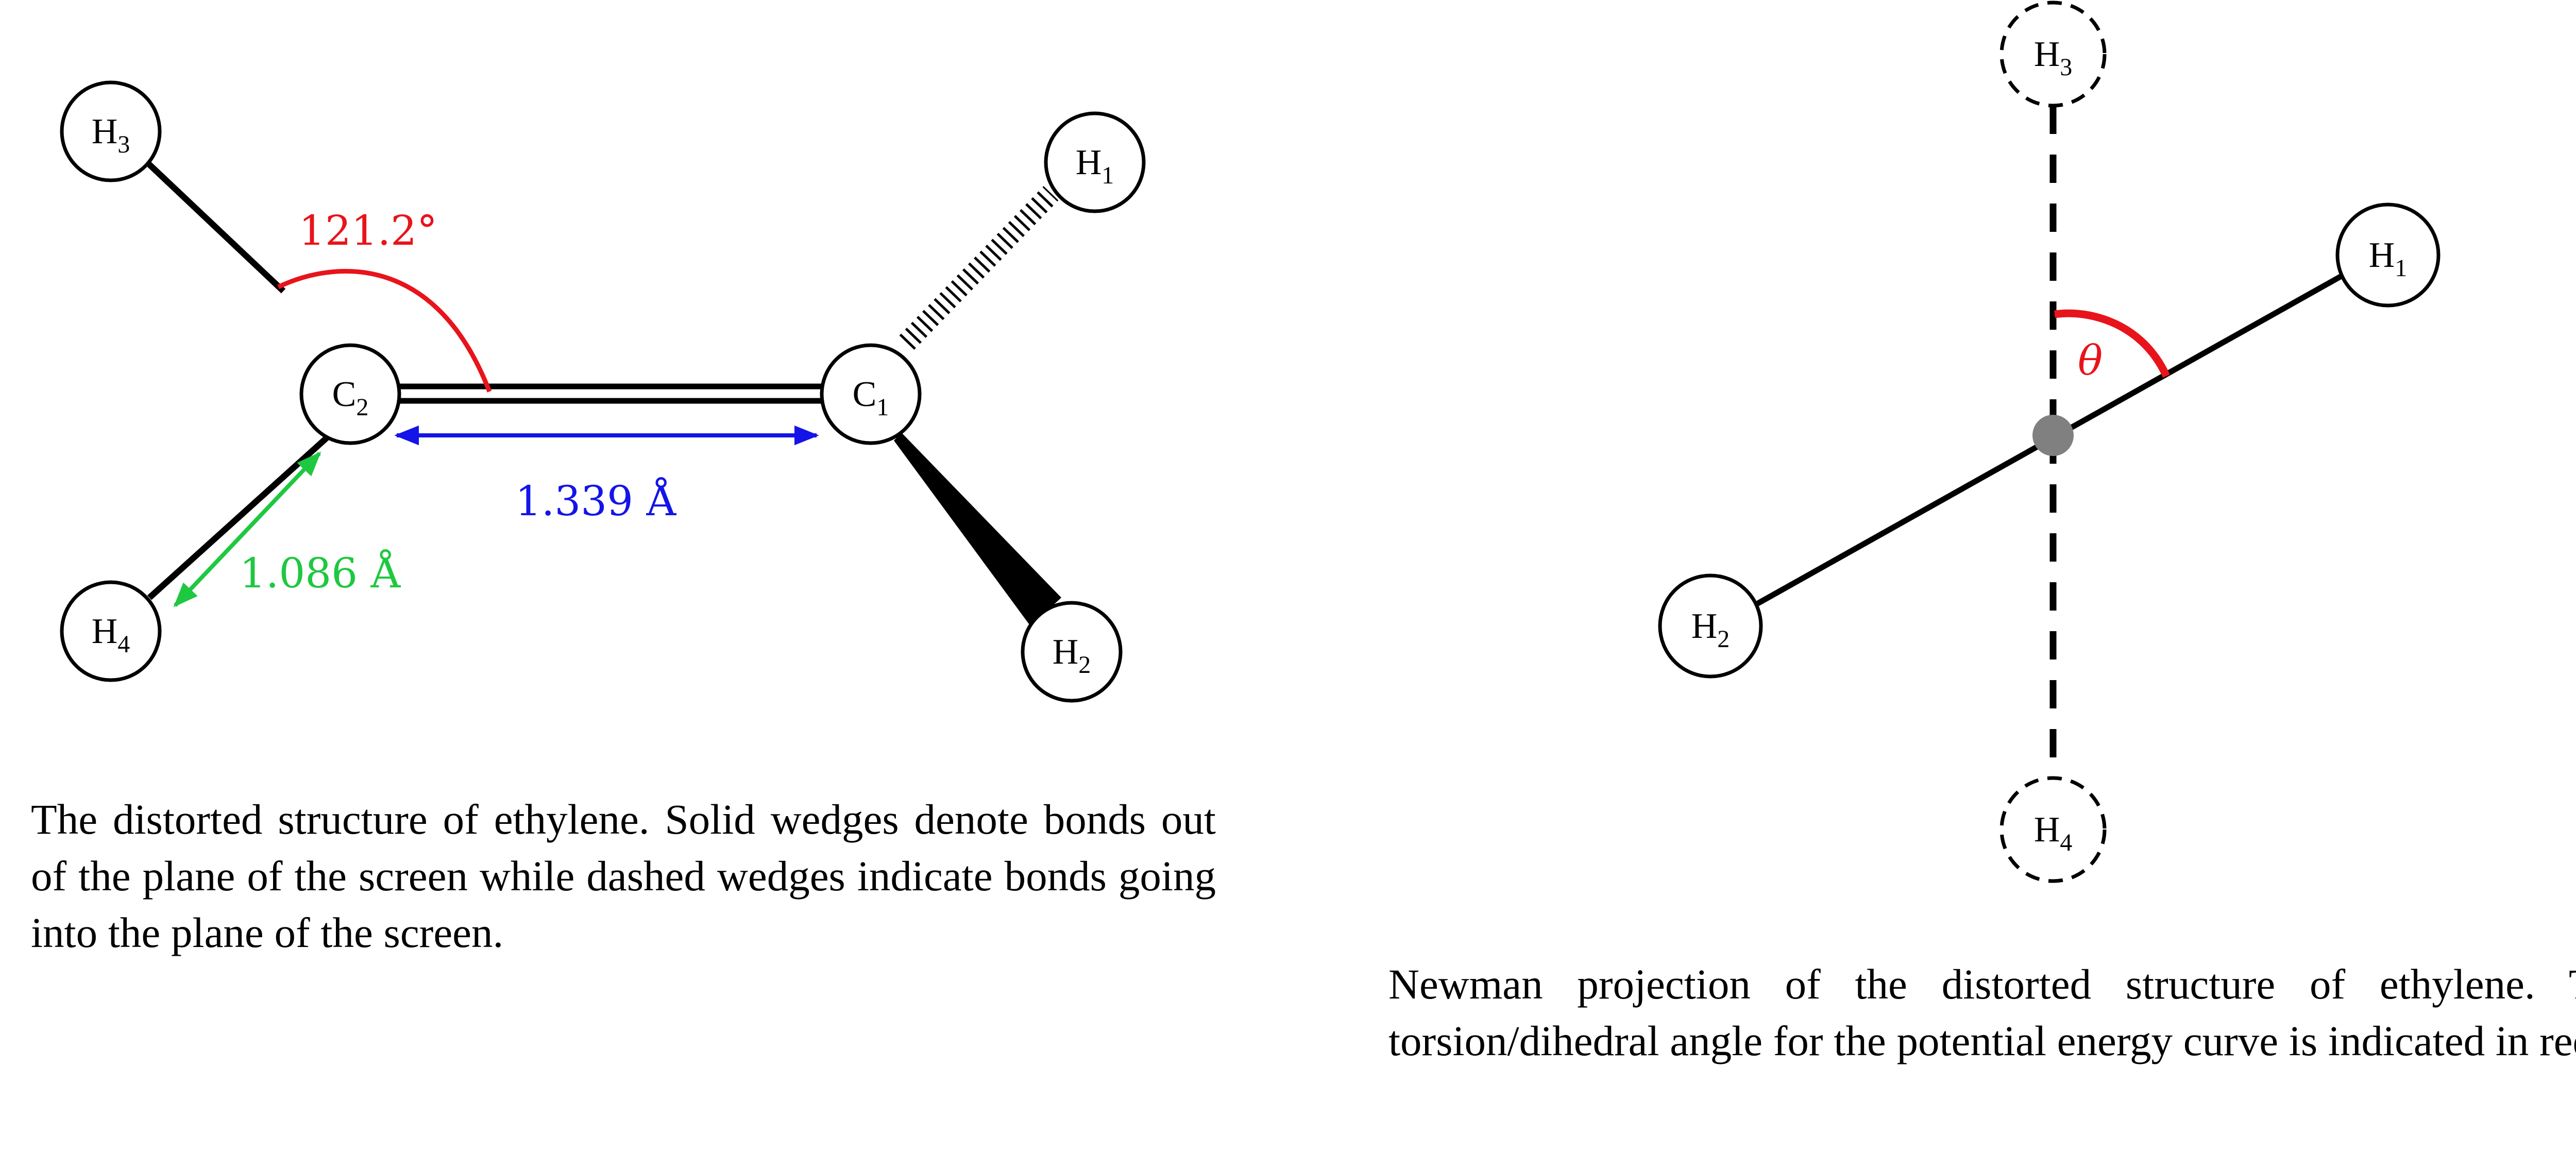 This screenshot has width=2576, height=1150. What do you see at coordinates (595, 501) in the screenshot?
I see `cc-length-label: 1.339 Å` at bounding box center [595, 501].